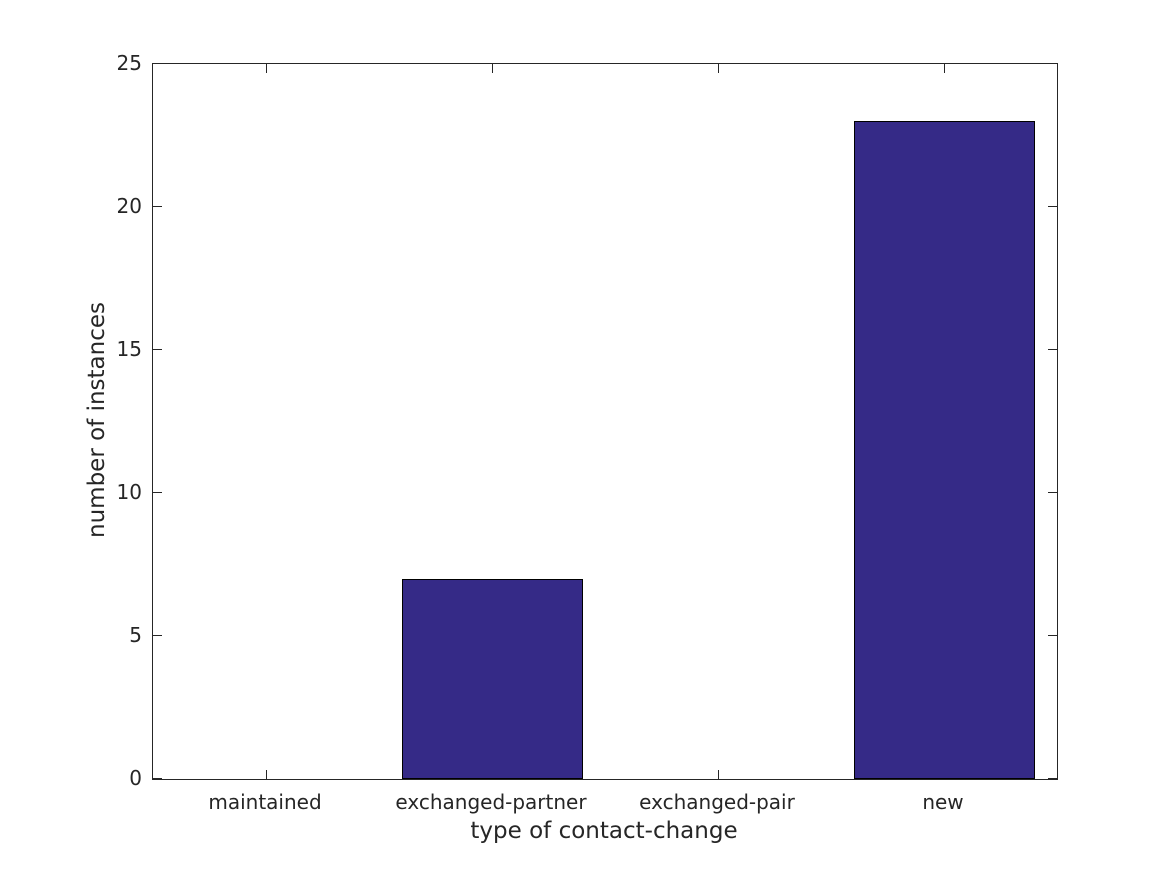 Image resolution: width=1167 pixels, height=875 pixels. Describe the element at coordinates (129, 63) in the screenshot. I see `y-tick-label: 25` at that location.